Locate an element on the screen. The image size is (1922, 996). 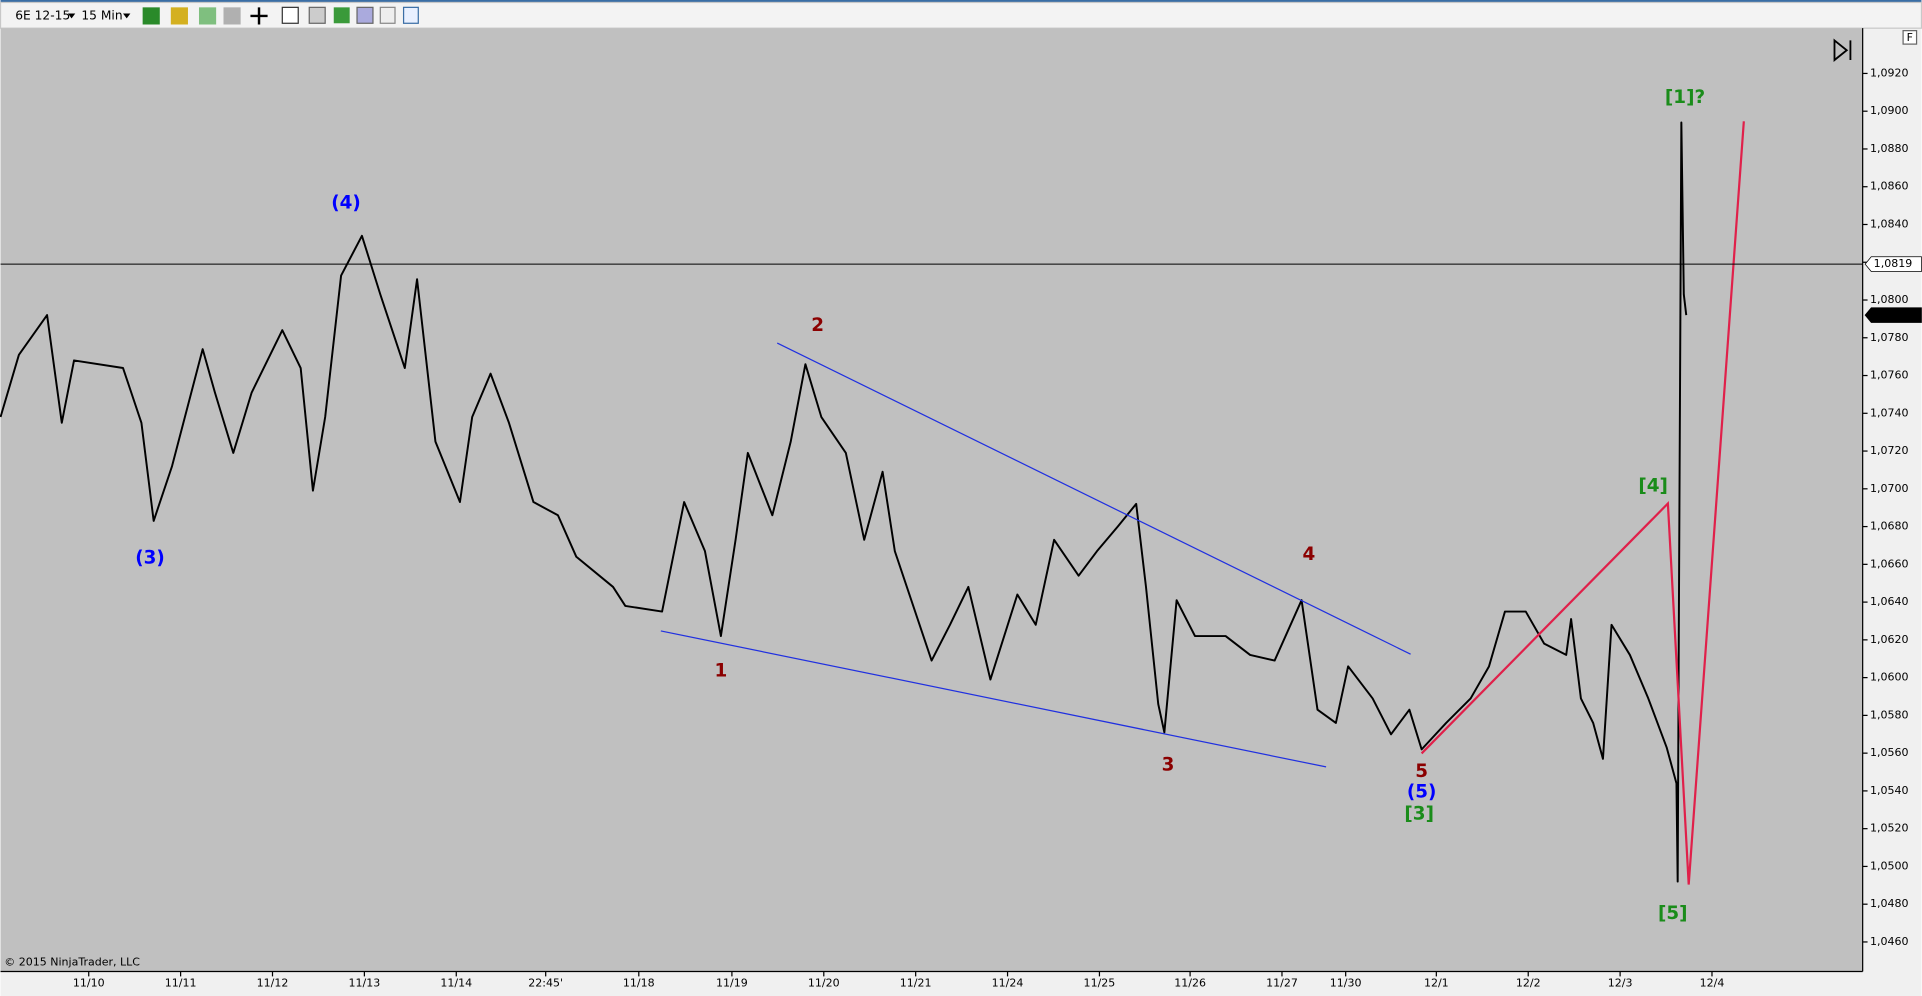
y-tick-label: 1,0540 is located at coordinates (1889, 790).